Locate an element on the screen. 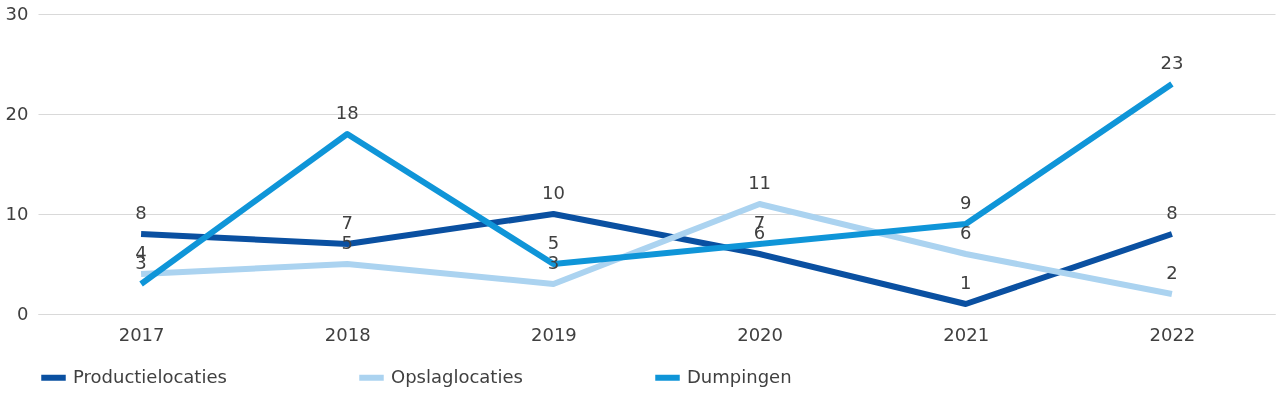 This screenshot has height=401, width=1286. legend-label: Opslaglocaties is located at coordinates (457, 376).